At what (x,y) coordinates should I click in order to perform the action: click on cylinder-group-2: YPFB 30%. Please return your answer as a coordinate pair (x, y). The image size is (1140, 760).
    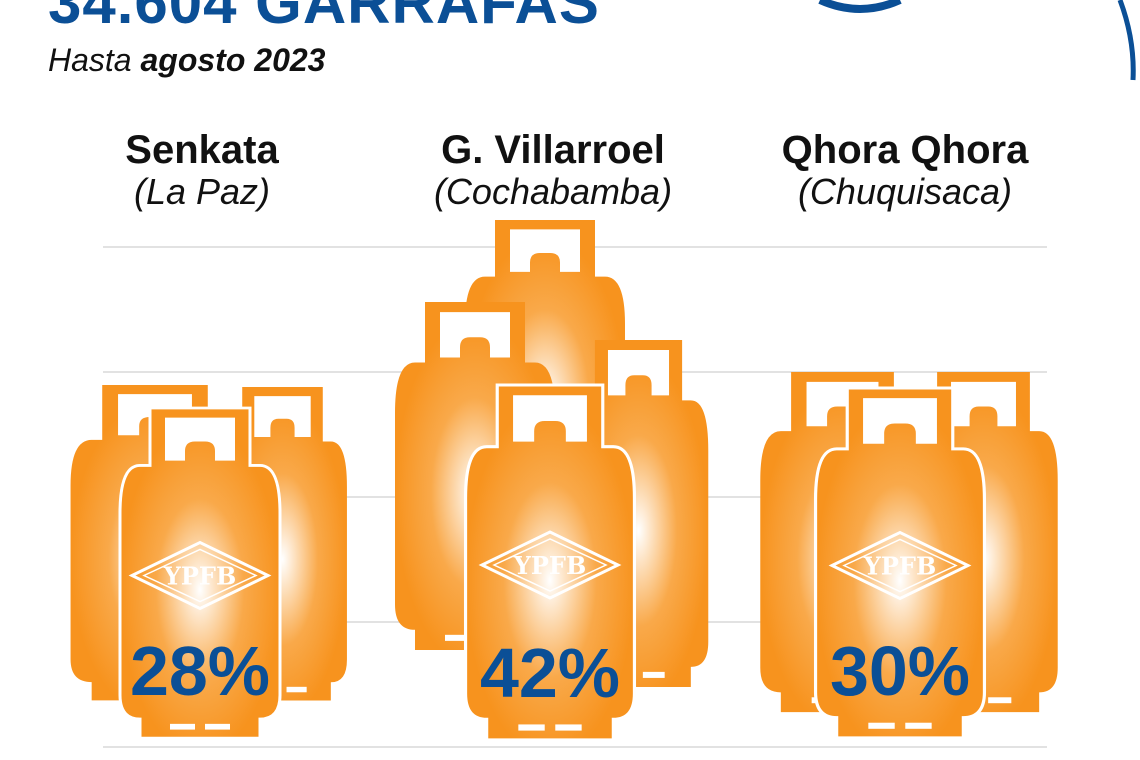
    Looking at the image, I should click on (909, 556).